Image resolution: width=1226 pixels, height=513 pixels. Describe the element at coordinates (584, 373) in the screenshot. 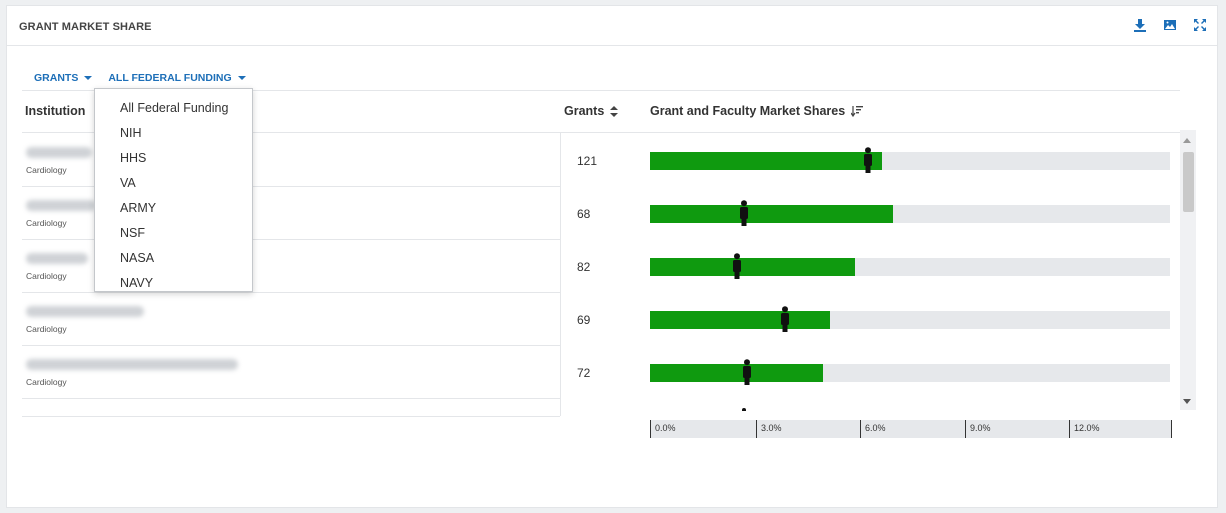

I see `grants-count: 72` at that location.